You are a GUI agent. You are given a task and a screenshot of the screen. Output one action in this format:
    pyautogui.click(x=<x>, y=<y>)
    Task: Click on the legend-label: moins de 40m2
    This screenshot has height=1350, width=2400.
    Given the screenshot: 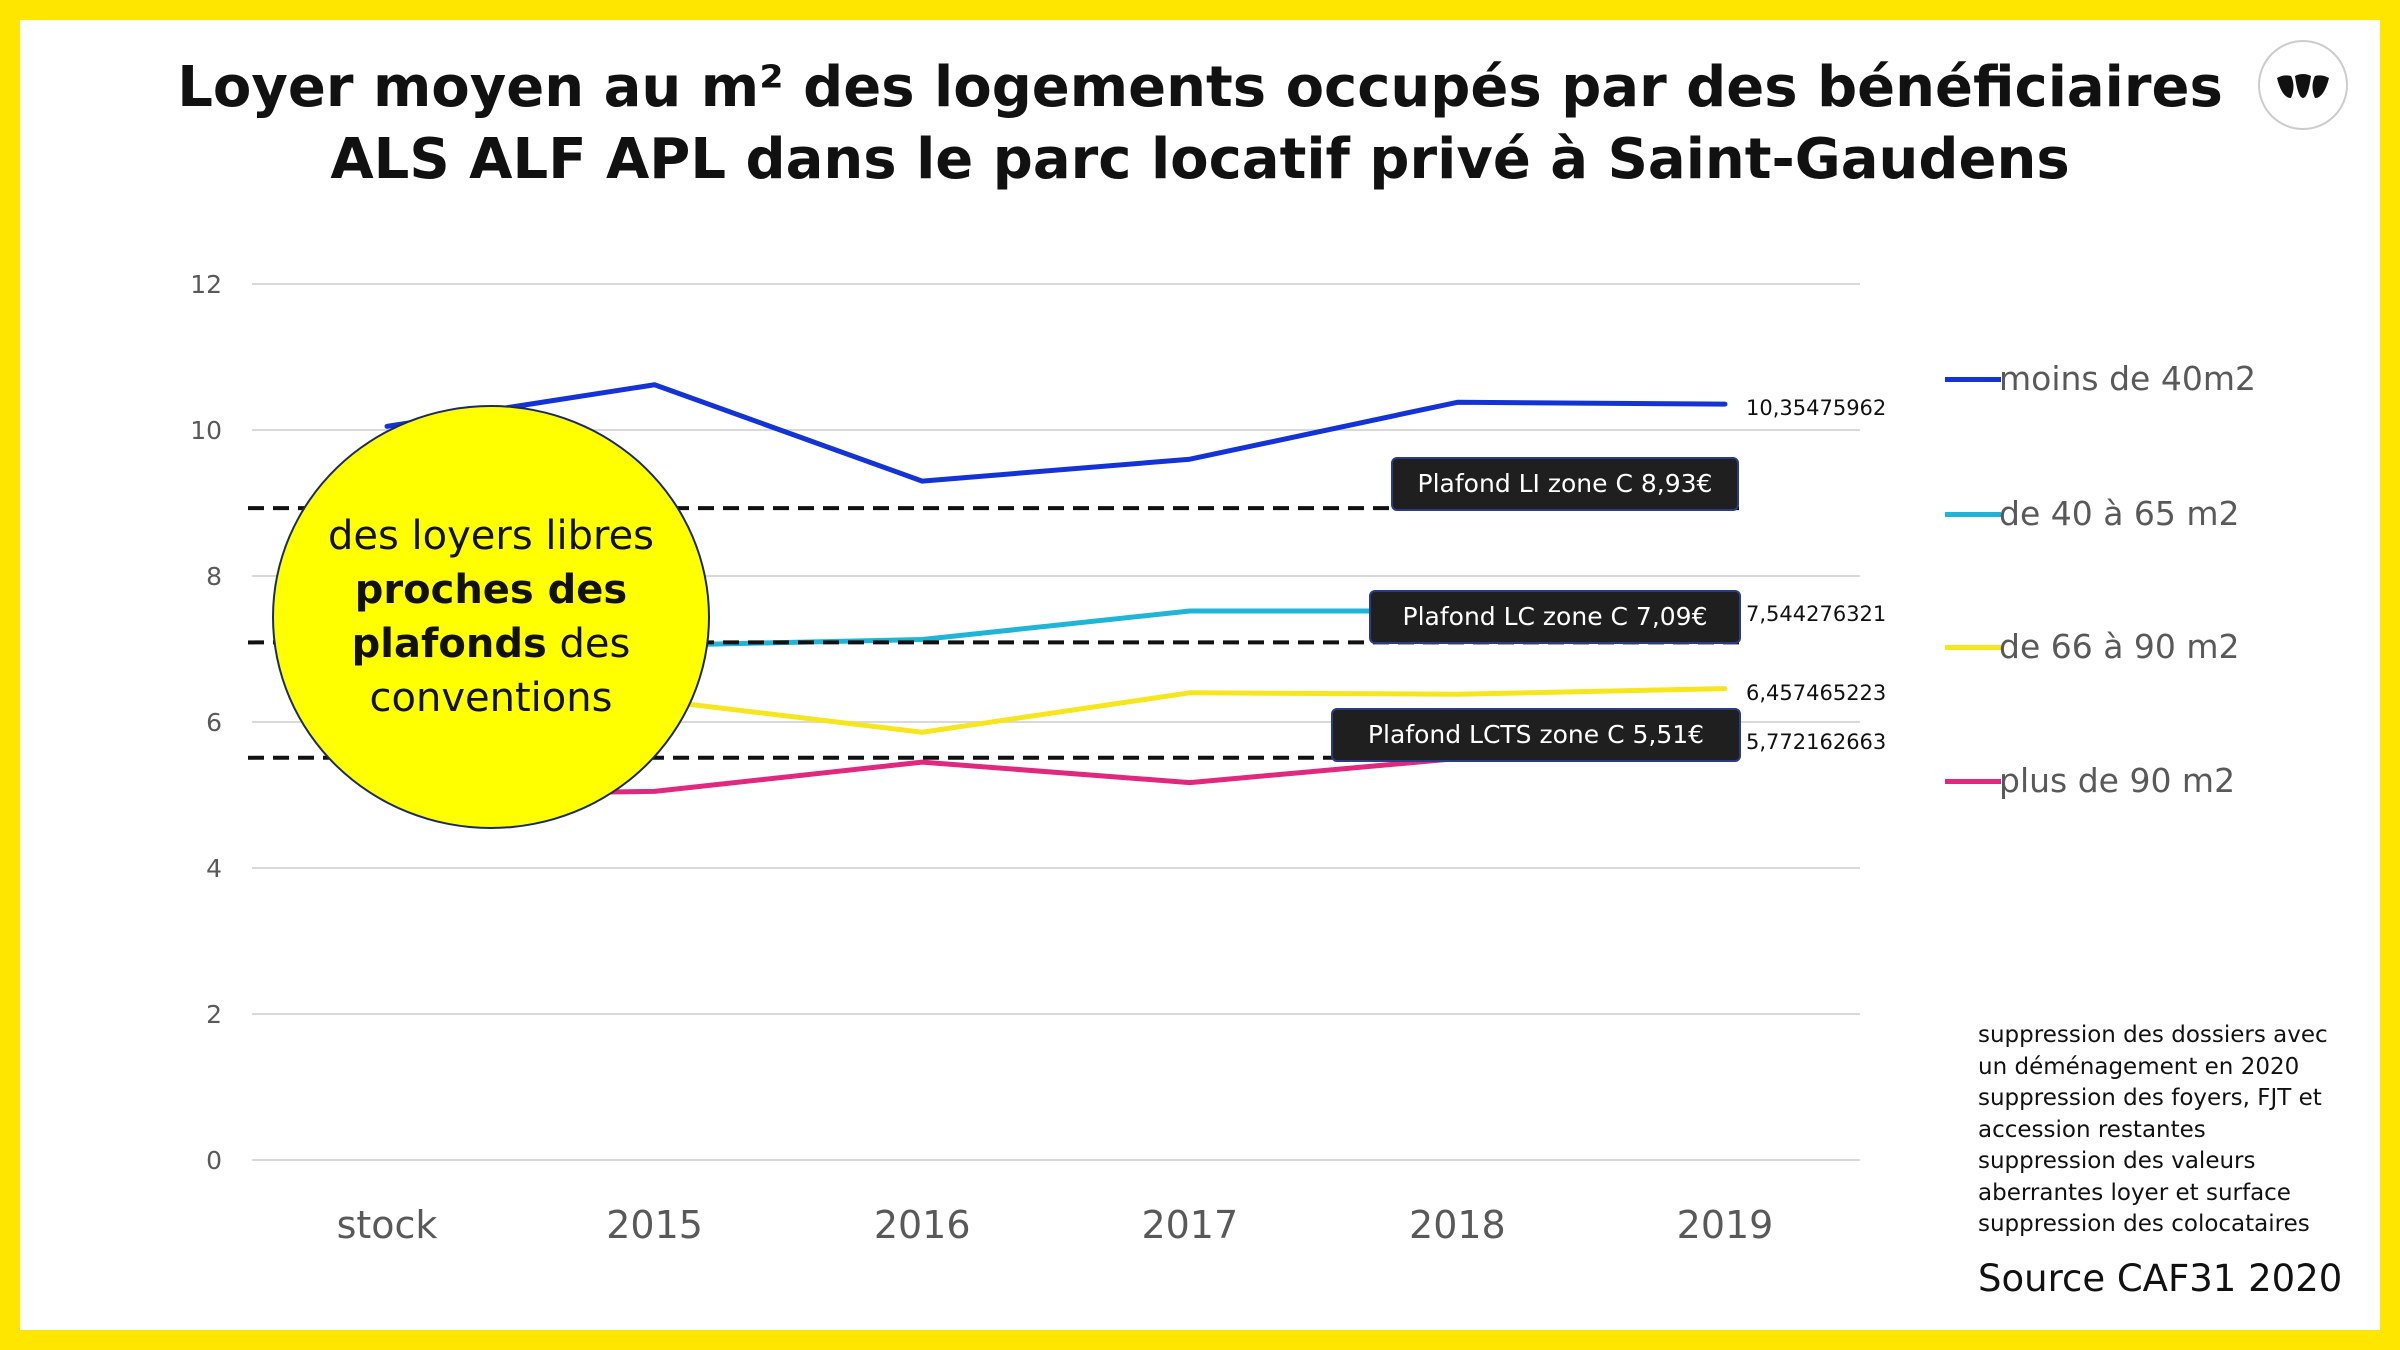 What is the action you would take?
    pyautogui.click(x=2127, y=378)
    